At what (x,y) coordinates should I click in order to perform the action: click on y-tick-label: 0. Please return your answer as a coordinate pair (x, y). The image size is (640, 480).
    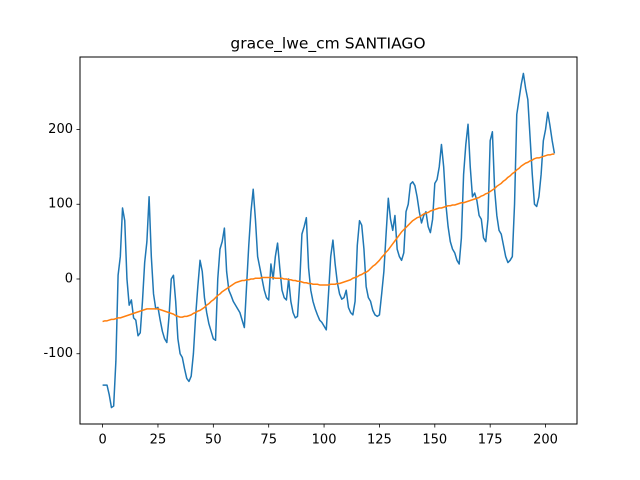
    Looking at the image, I should click on (69, 278).